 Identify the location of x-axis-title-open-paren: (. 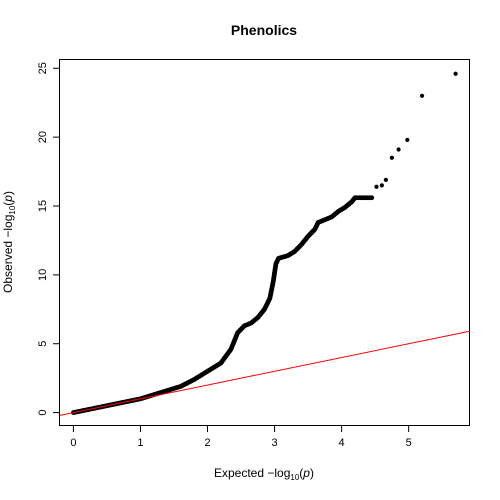
(301, 473).